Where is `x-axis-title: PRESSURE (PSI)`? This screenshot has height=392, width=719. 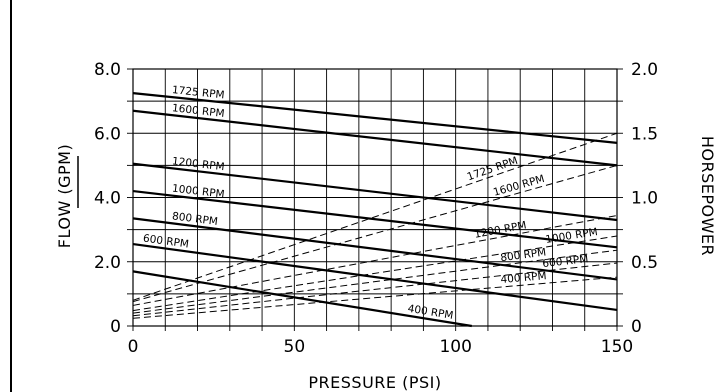
x-axis-title: PRESSURE (PSI) is located at coordinates (374, 382).